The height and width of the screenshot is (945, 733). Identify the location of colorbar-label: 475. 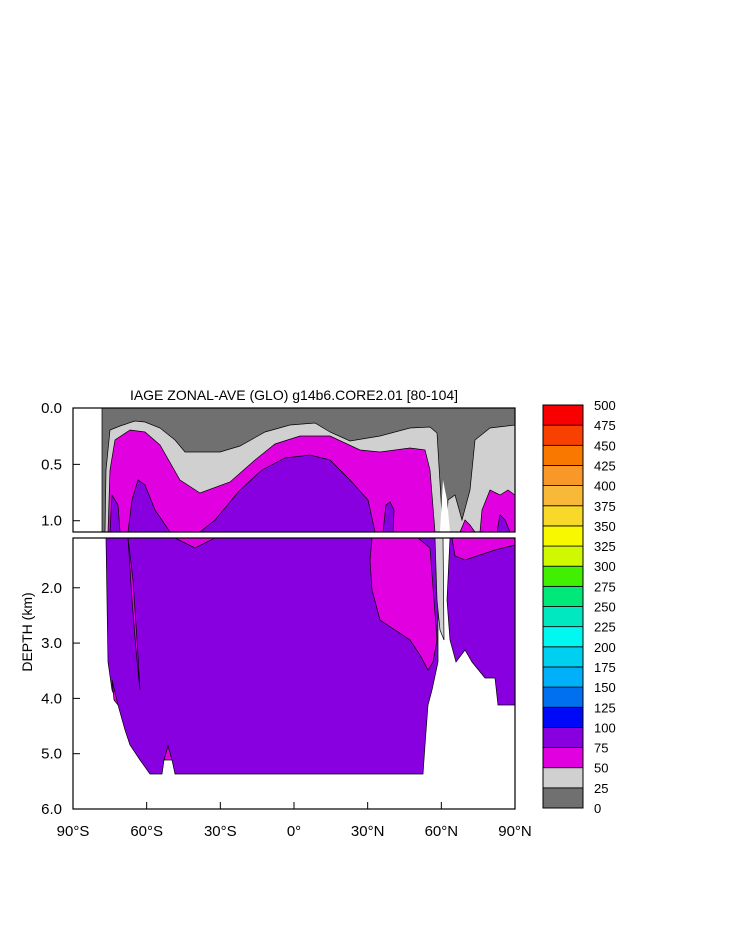
(605, 425).